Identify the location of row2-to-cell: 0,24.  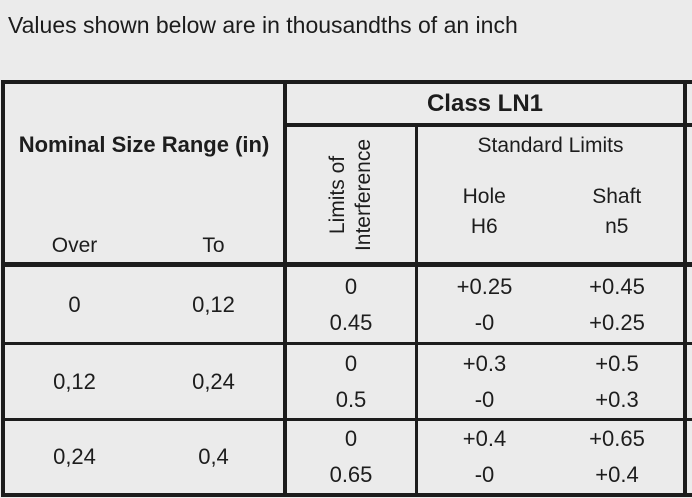
(213, 381).